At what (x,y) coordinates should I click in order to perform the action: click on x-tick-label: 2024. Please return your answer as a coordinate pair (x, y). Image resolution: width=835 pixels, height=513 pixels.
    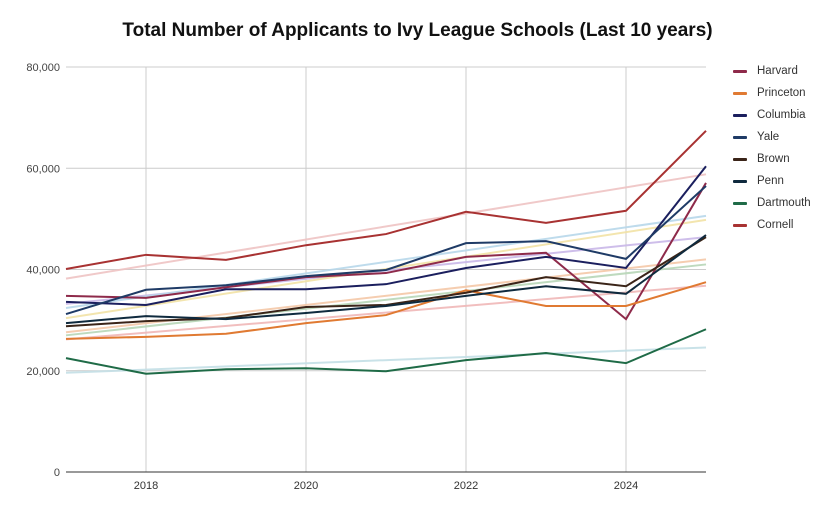
    Looking at the image, I should click on (626, 486).